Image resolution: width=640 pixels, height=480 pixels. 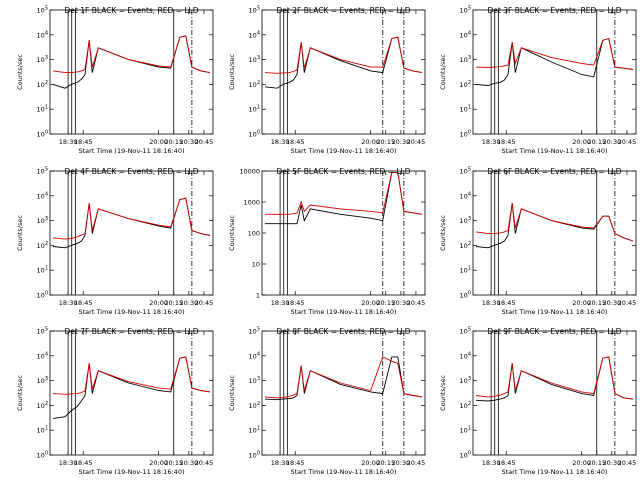 I want to click on panel-title: Det 7F BLACK = Events, RED = LLD, so click(x=132, y=331).